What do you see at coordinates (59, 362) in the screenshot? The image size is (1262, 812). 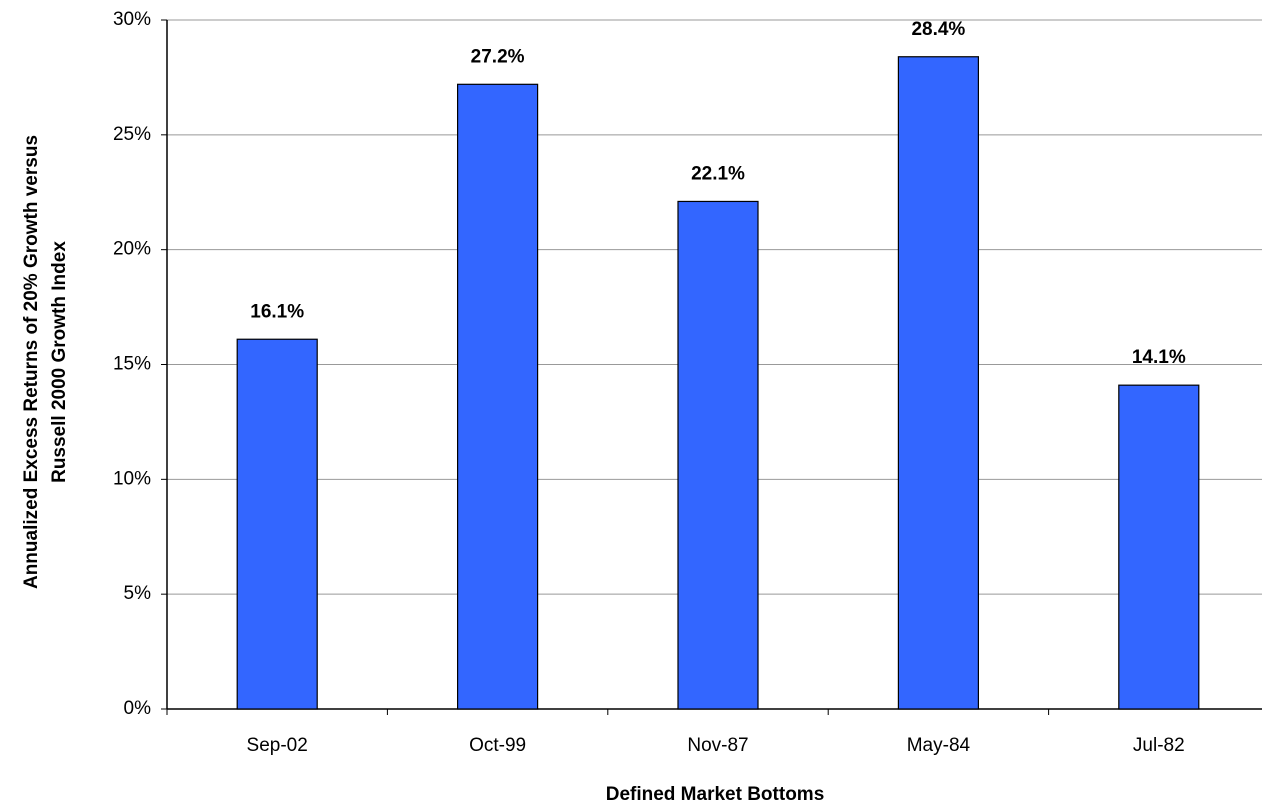 I see `y-axis-label: Russell 2000 Growth Index` at bounding box center [59, 362].